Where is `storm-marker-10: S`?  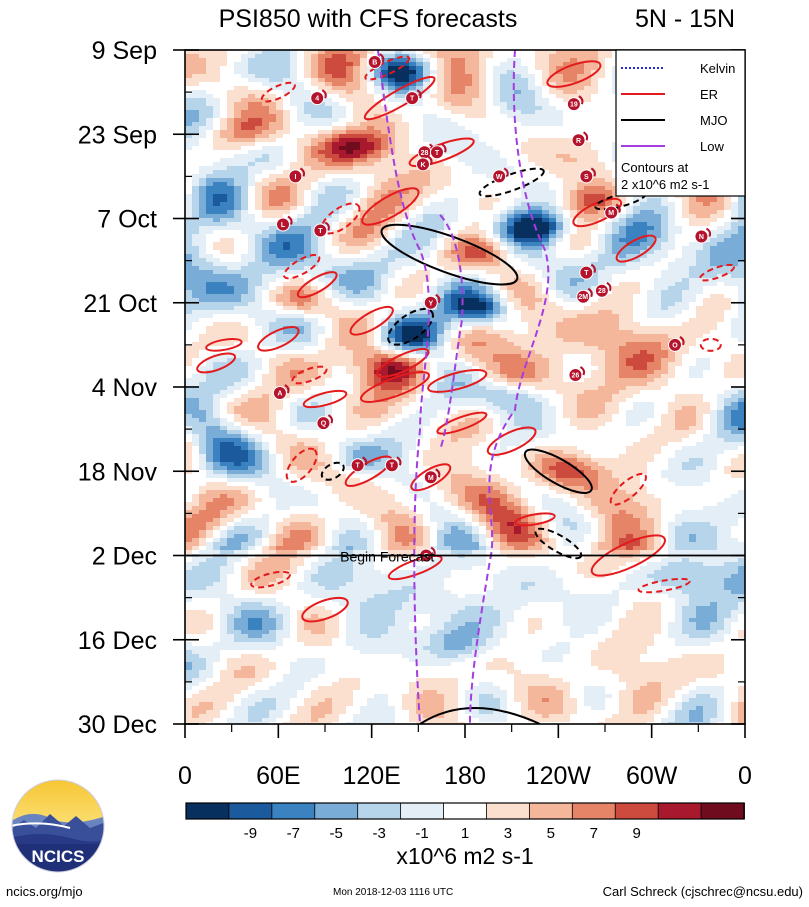 storm-marker-10: S is located at coordinates (587, 175).